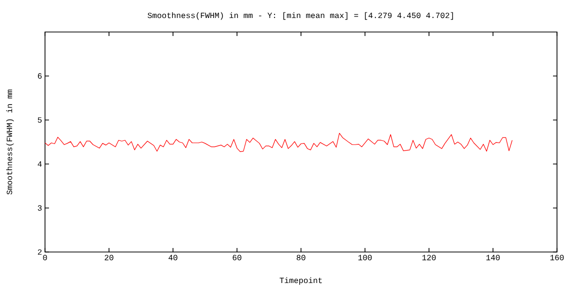  What do you see at coordinates (40, 252) in the screenshot?
I see `y-tick-label: 2` at bounding box center [40, 252].